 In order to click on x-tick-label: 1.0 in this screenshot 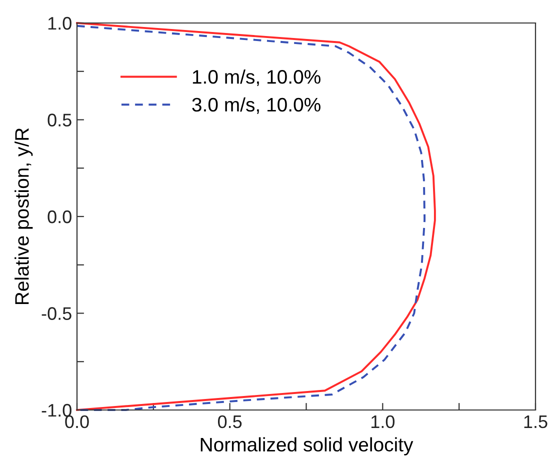, I will do `click(383, 421)`.